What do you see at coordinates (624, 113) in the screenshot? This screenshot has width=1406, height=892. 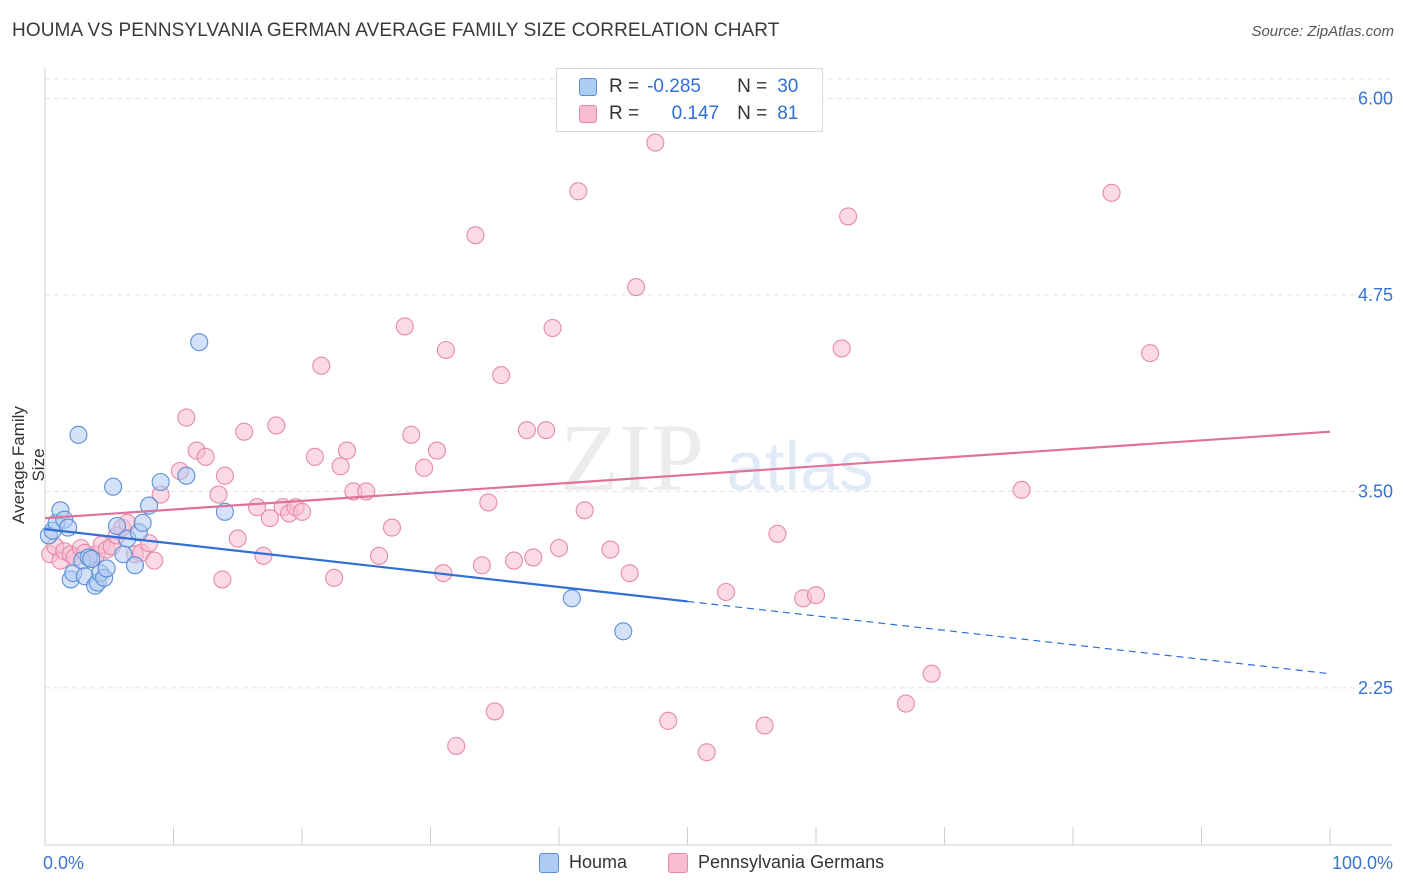 I see `legend-r-label-penn: R =` at bounding box center [624, 113].